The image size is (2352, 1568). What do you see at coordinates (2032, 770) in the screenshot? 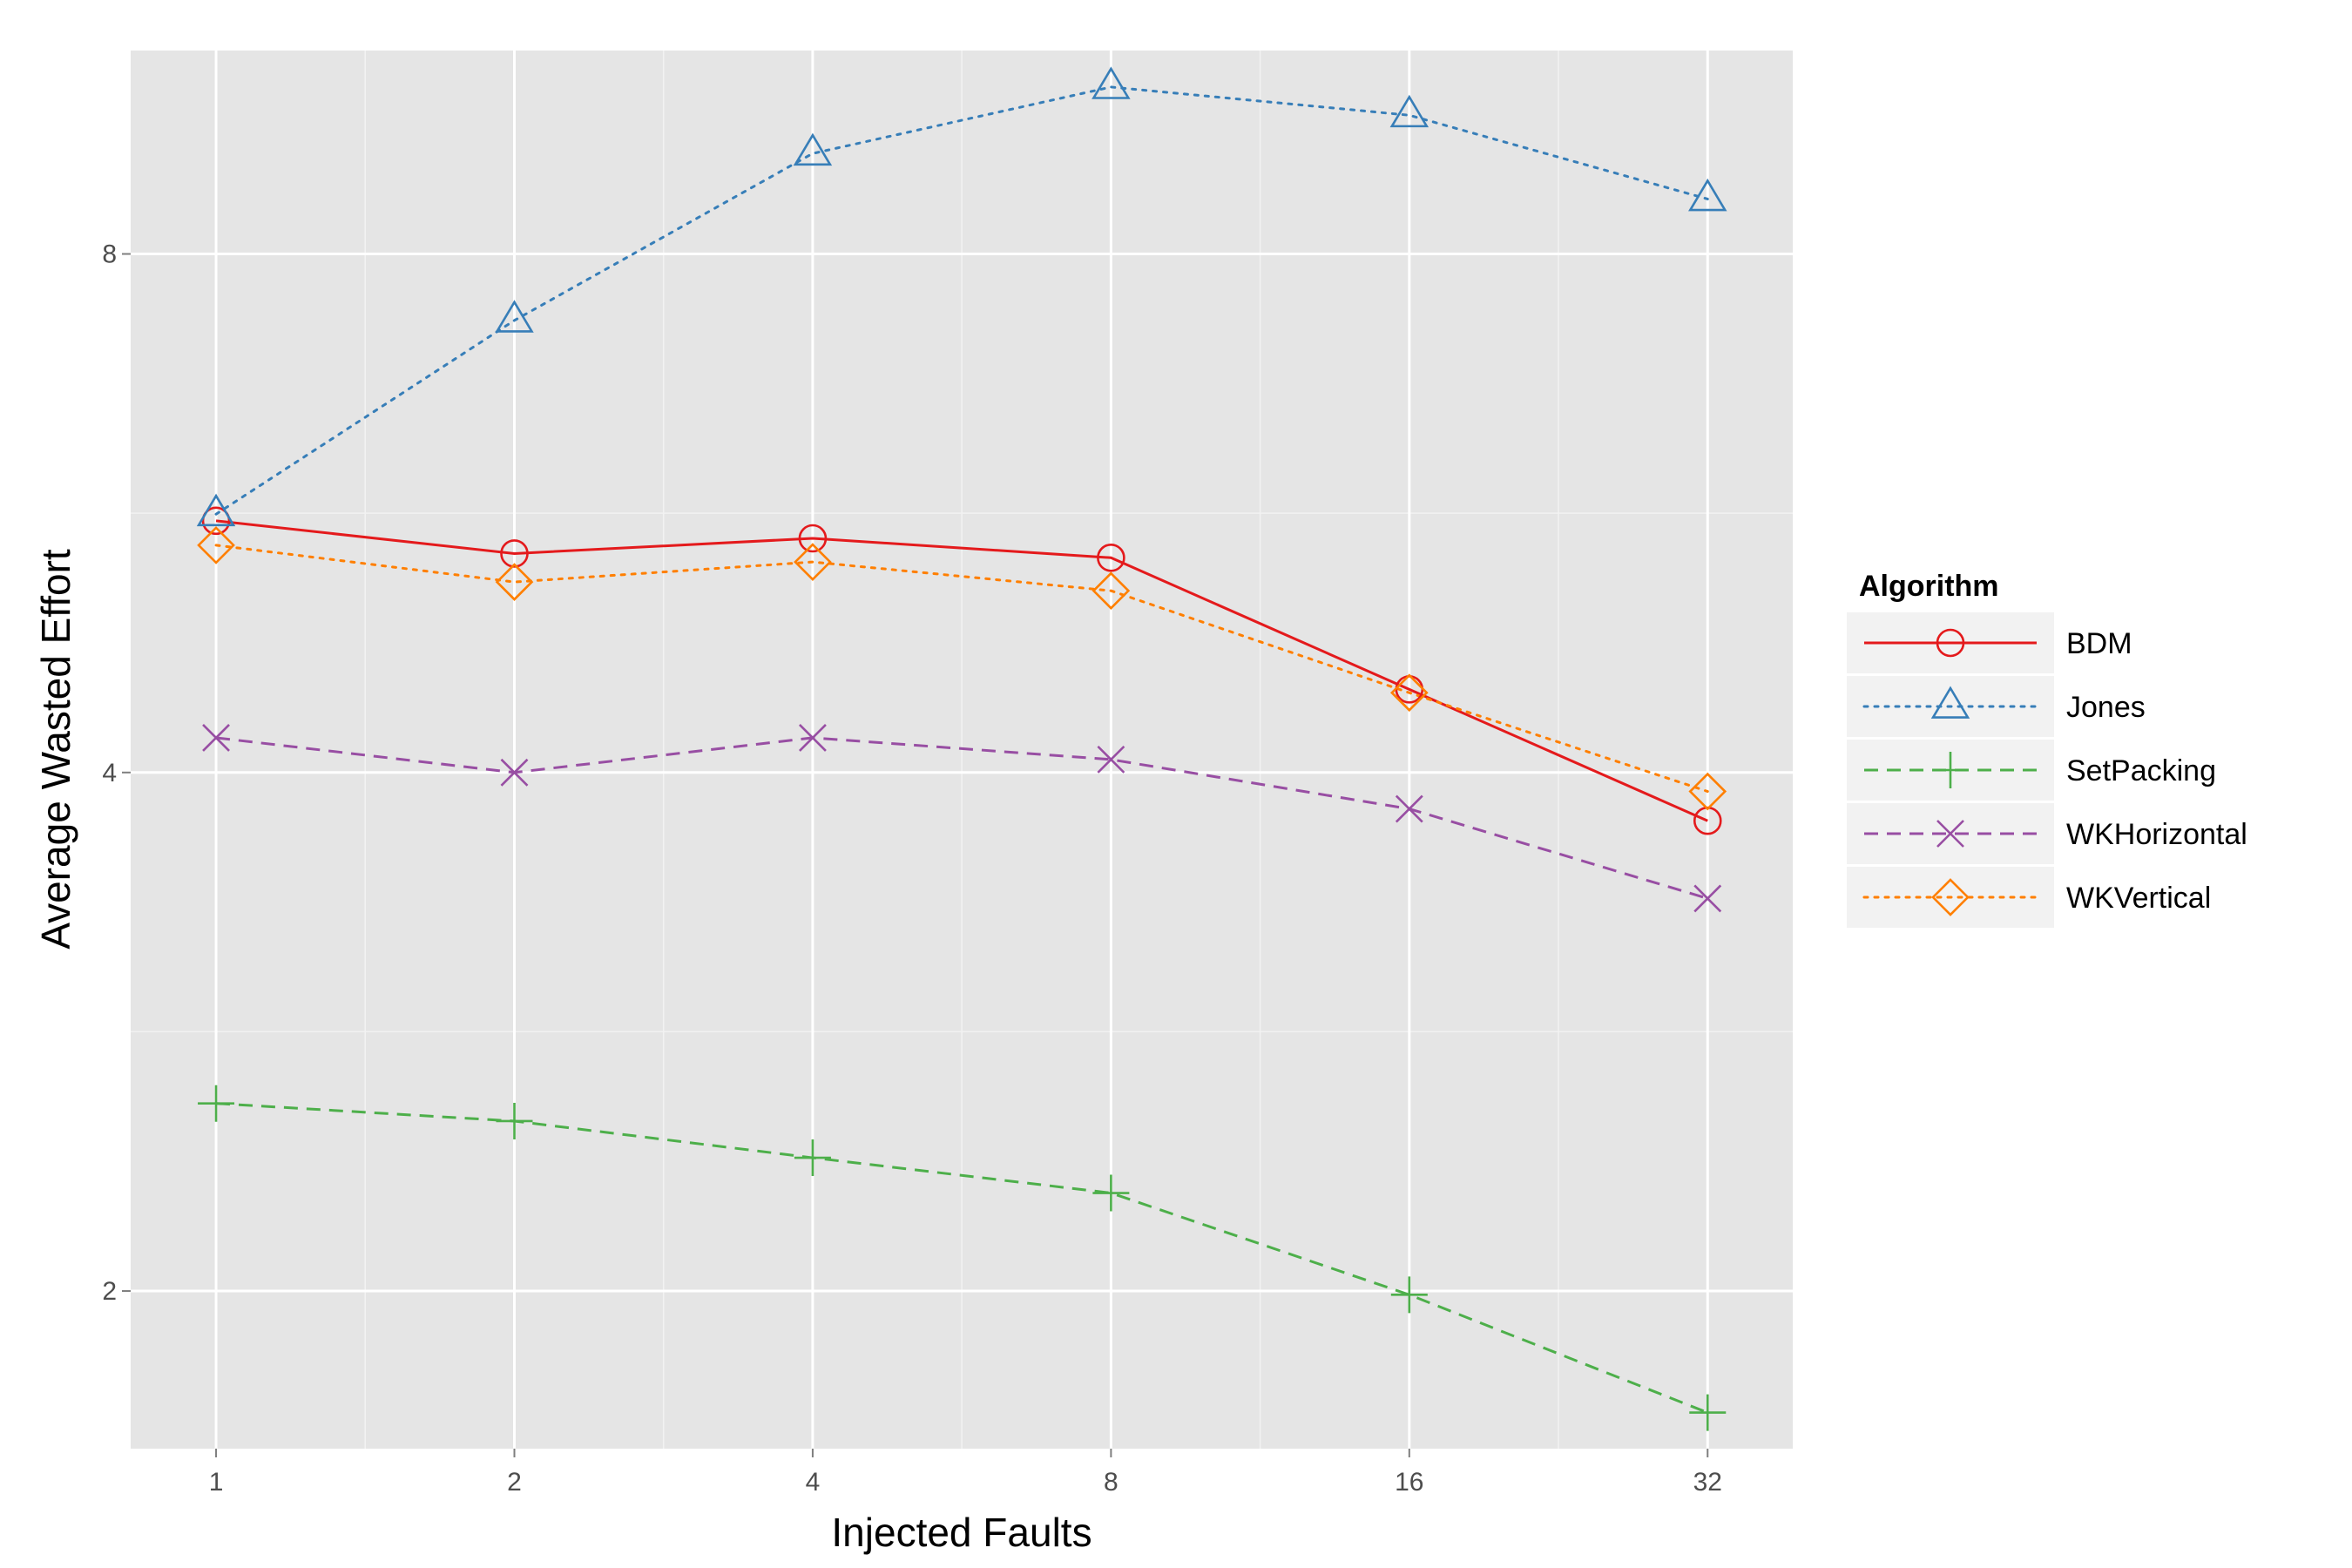
I see `legend-item-setpacking: SetPacking` at bounding box center [2032, 770].